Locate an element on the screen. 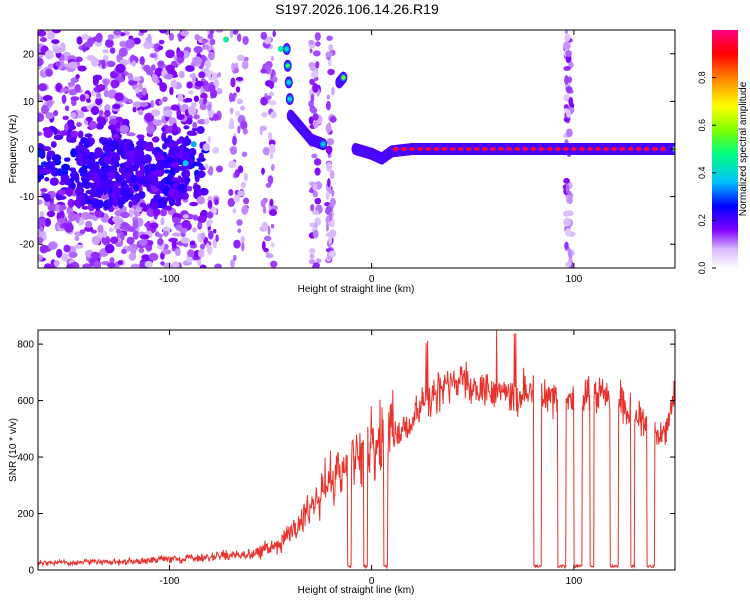 The width and height of the screenshot is (750, 600). colorbar-gradient is located at coordinates (725, 149).